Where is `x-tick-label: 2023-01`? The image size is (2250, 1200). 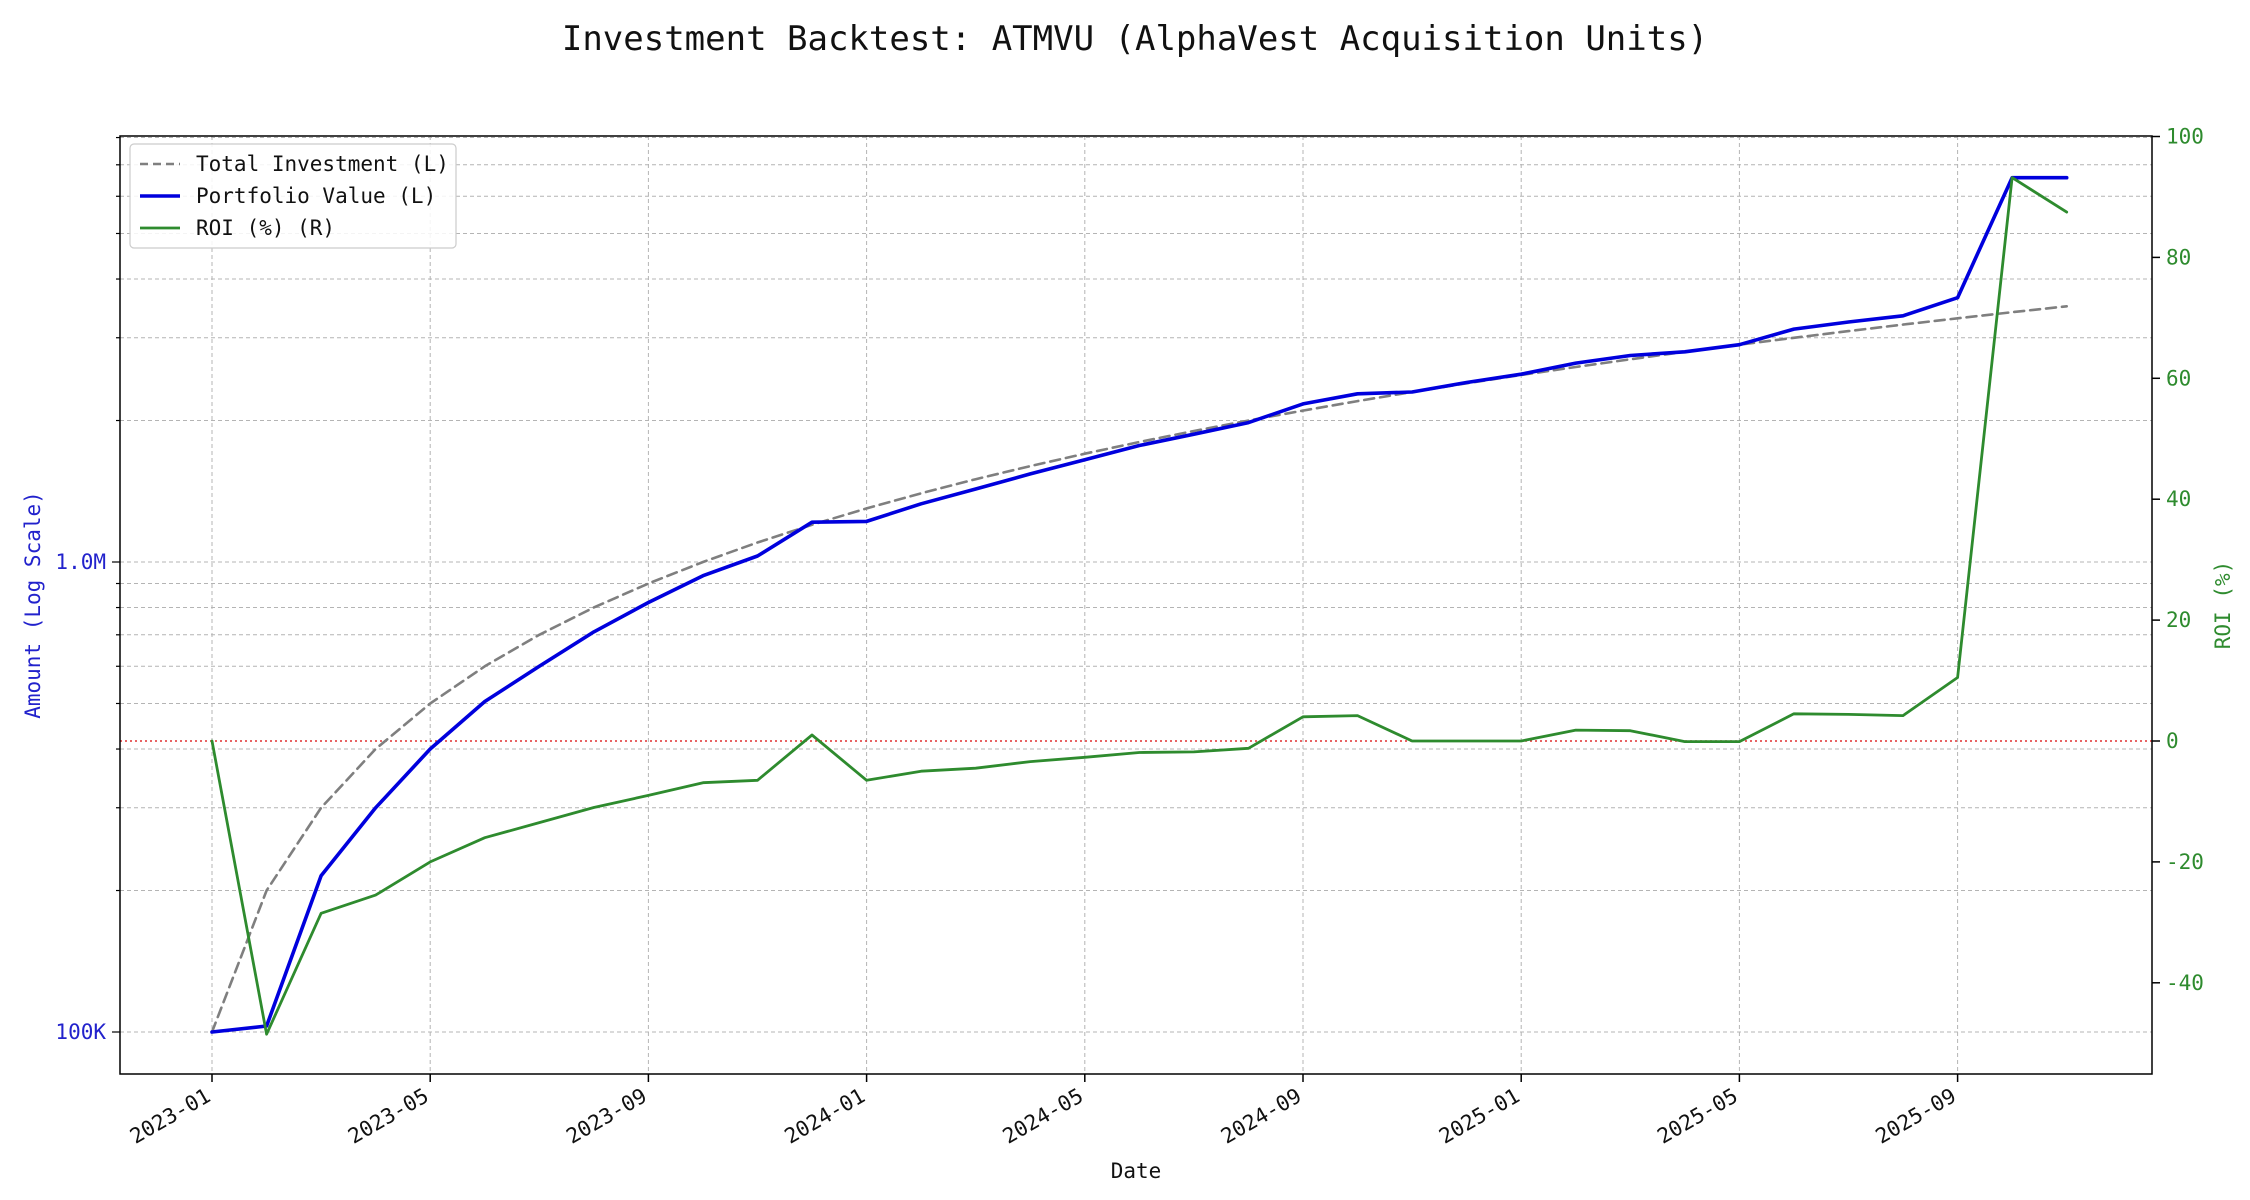 x-tick-label: 2023-01 is located at coordinates (170, 1116).